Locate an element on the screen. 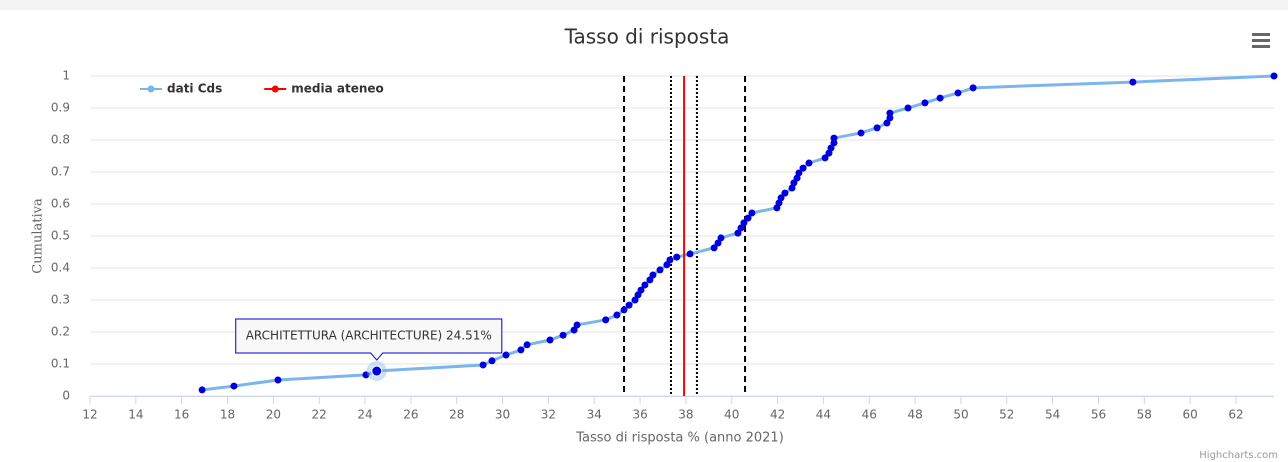  y-axis-title: Cumulativa is located at coordinates (38, 236).